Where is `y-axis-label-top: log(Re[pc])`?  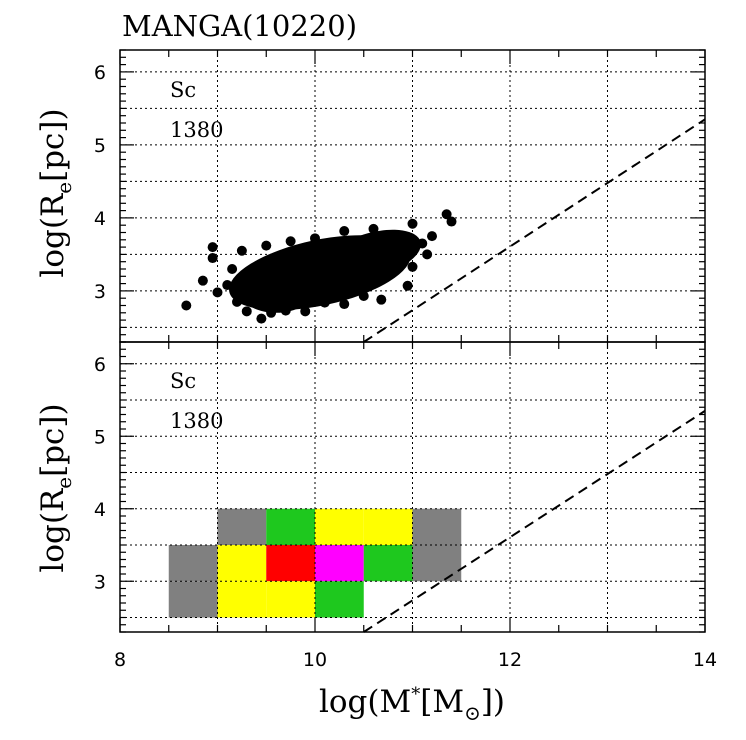
y-axis-label-top: log(Re[pc]) is located at coordinates (55, 192).